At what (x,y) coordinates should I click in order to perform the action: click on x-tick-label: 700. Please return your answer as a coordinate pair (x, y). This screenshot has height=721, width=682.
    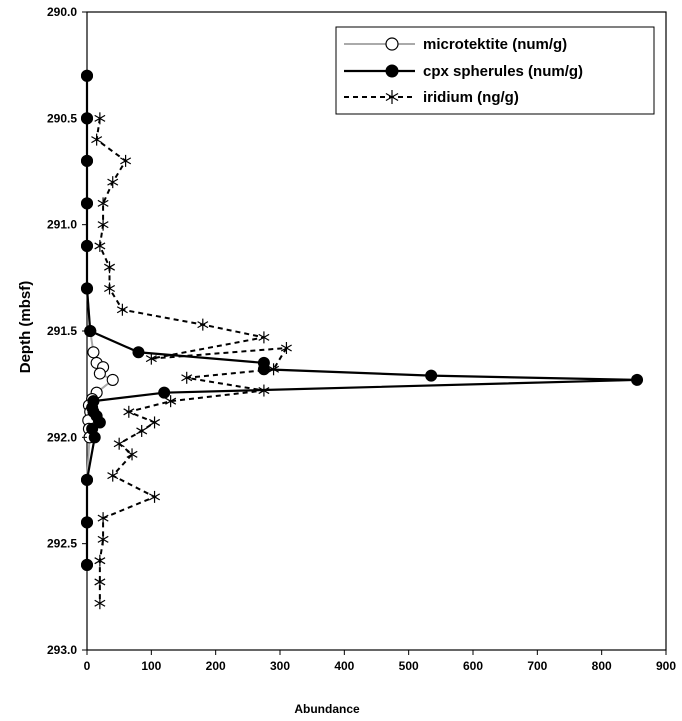
    Looking at the image, I should click on (537, 666).